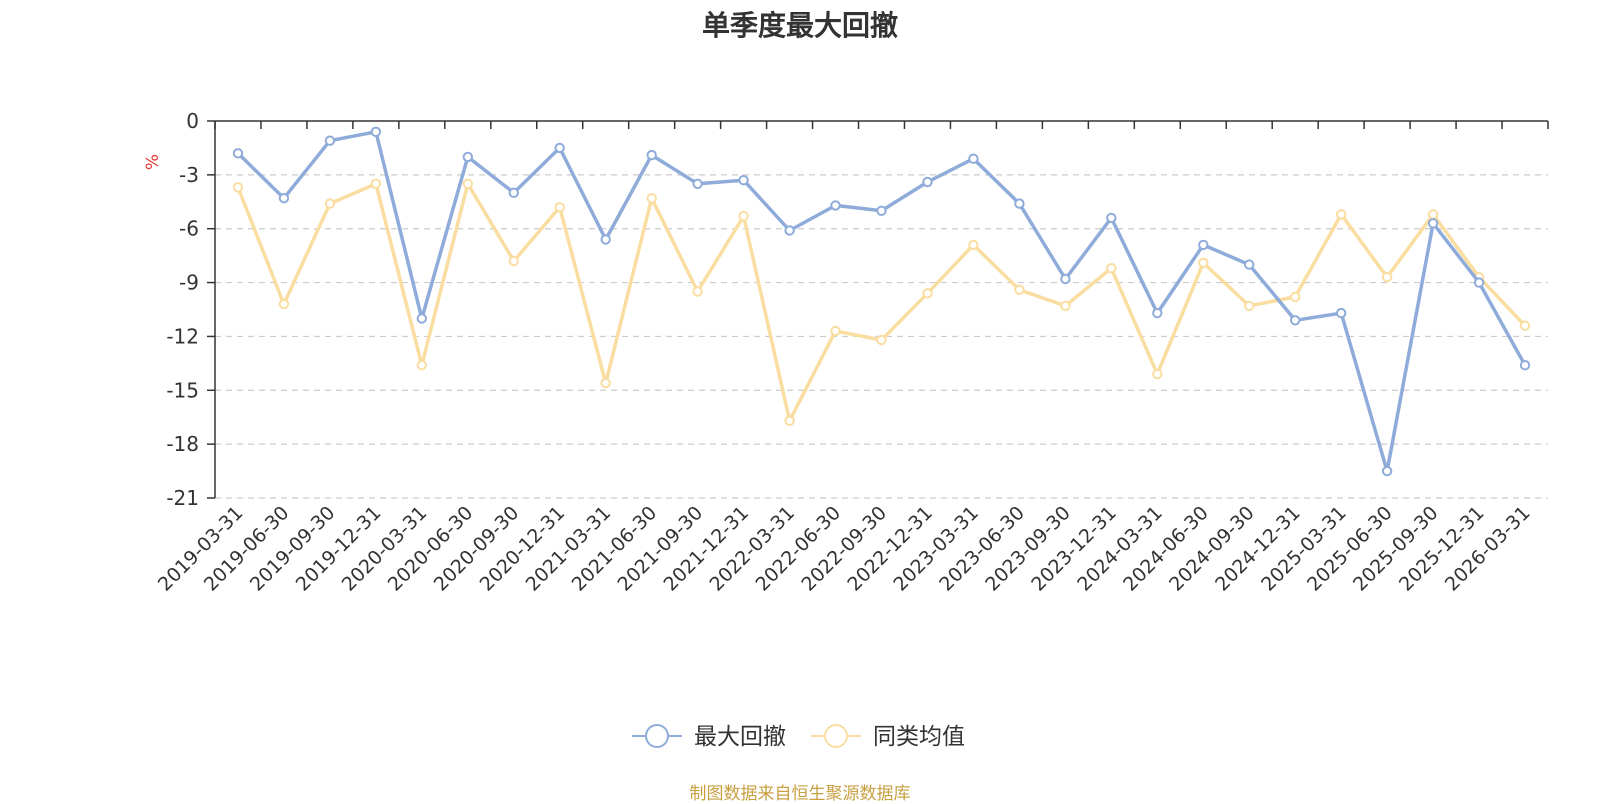  What do you see at coordinates (919, 737) in the screenshot?
I see `legend-label-1: 同类均值` at bounding box center [919, 737].